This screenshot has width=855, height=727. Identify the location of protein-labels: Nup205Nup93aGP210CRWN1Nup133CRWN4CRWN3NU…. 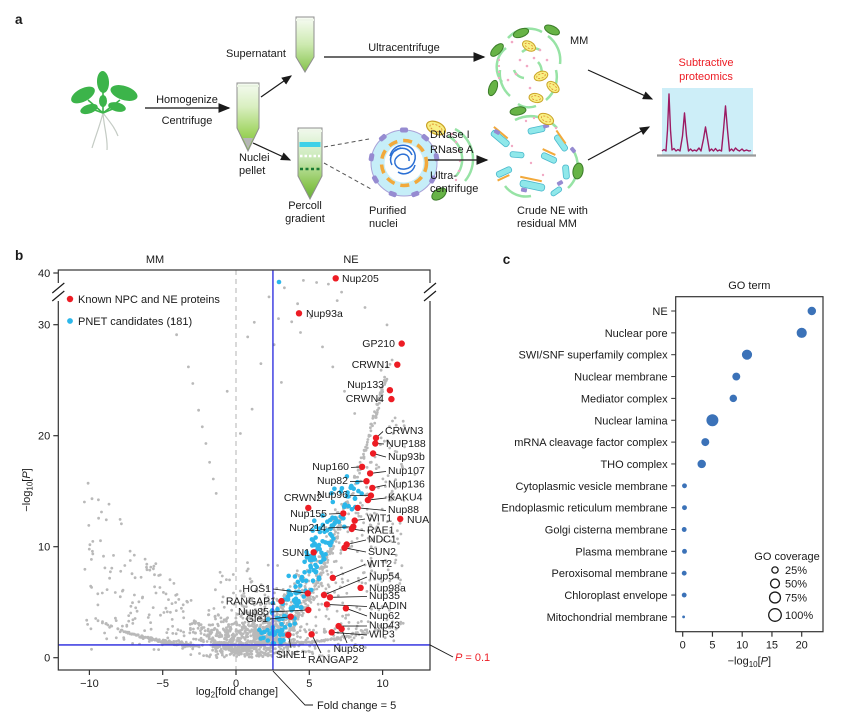
(327, 469).